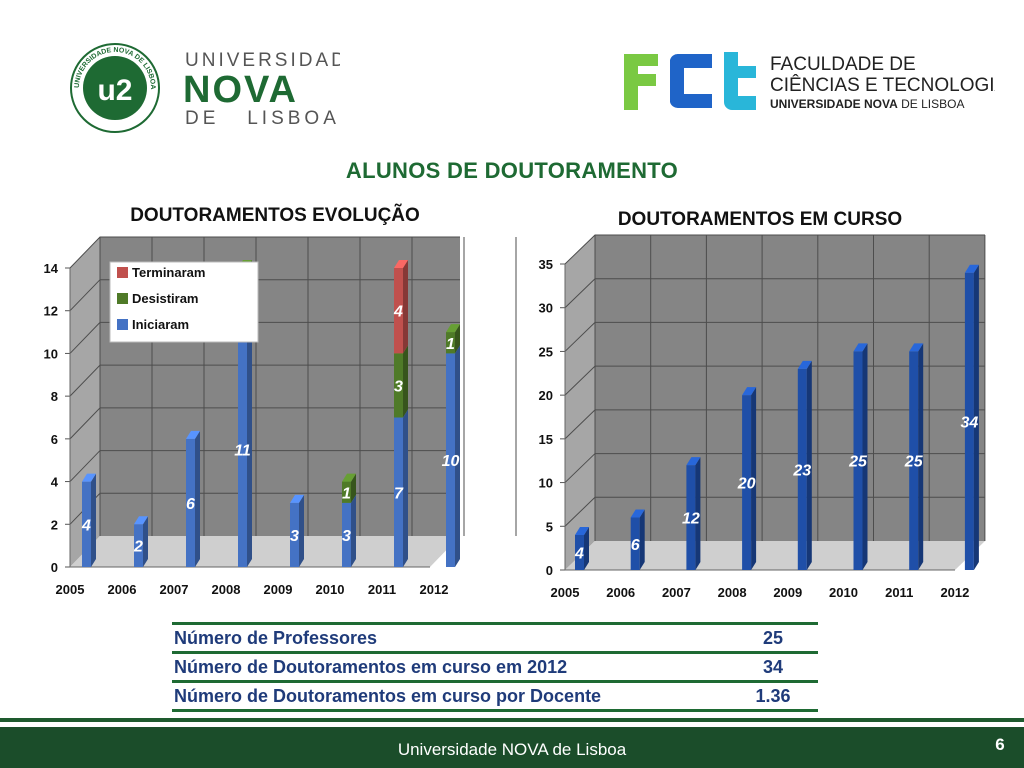 The image size is (1024, 768). Describe the element at coordinates (843, 64) in the screenshot. I see `fct-logo-line1: FACULDADE DE` at that location.